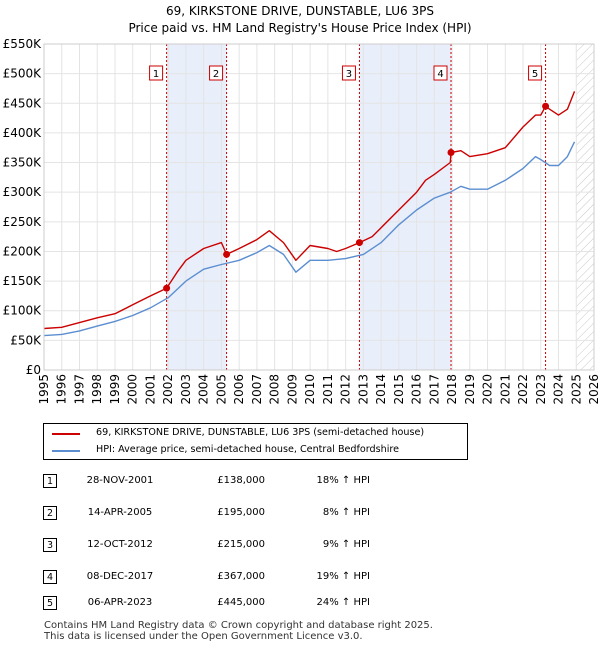 Image resolution: width=600 pixels, height=650 pixels. I want to click on x-tick-label: 1997, so click(79, 389).